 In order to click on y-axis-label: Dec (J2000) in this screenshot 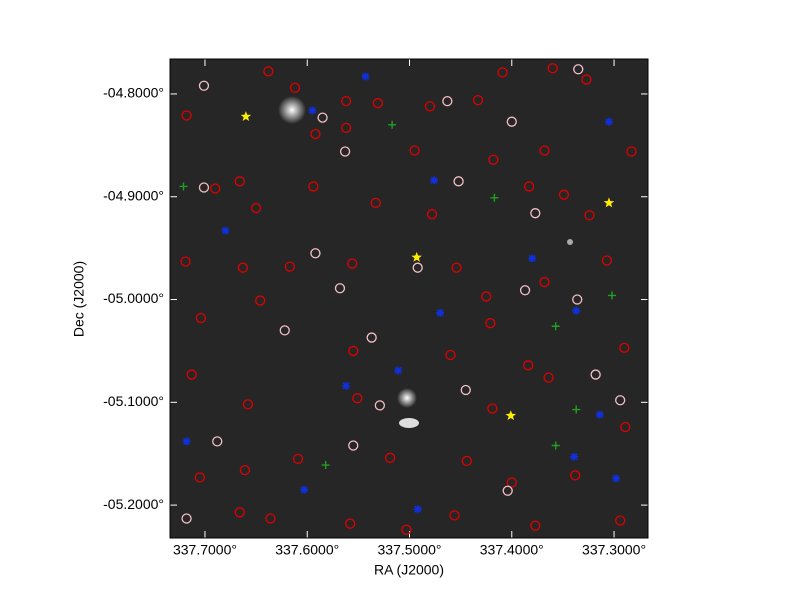, I will do `click(79, 299)`.